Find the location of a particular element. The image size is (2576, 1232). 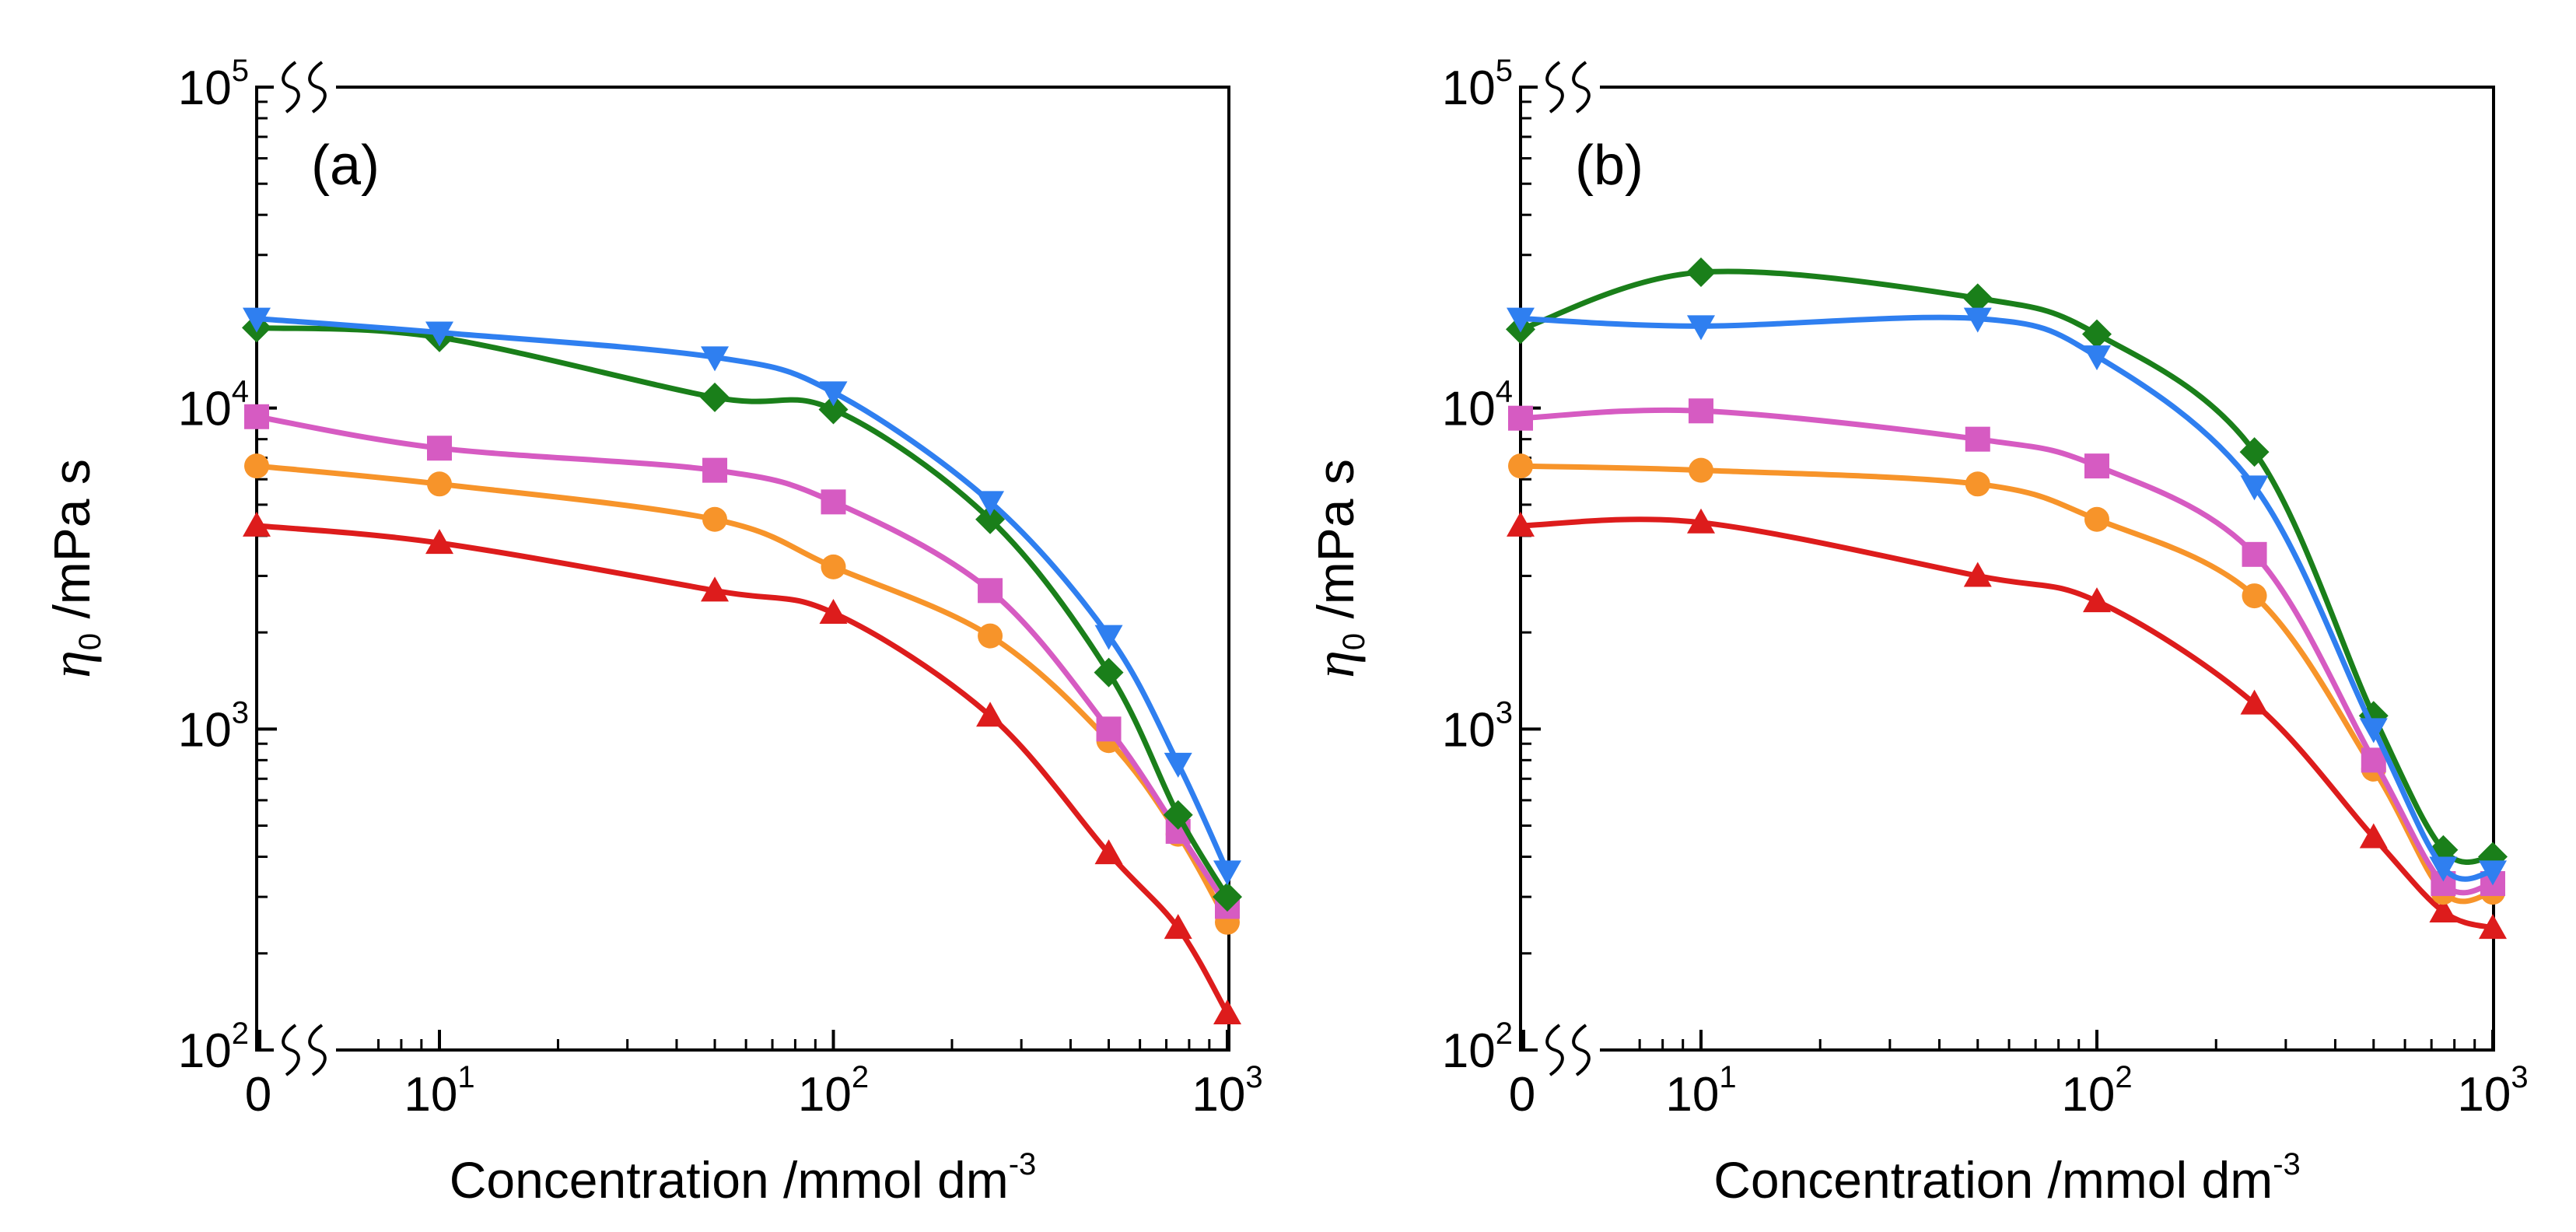

panel-label: (a) is located at coordinates (345, 166).